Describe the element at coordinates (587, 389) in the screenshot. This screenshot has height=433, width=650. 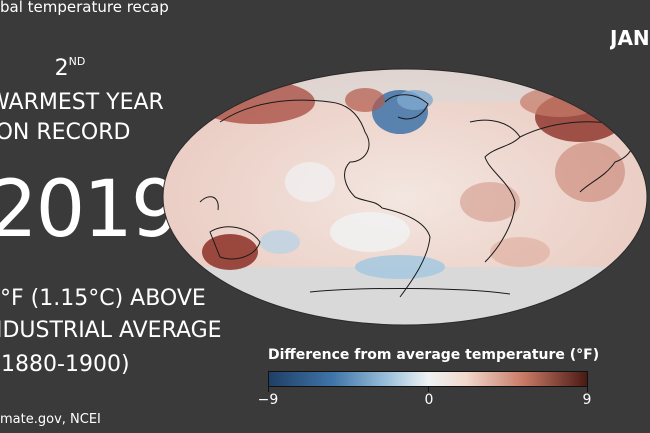
I see `legend-tick-max` at that location.